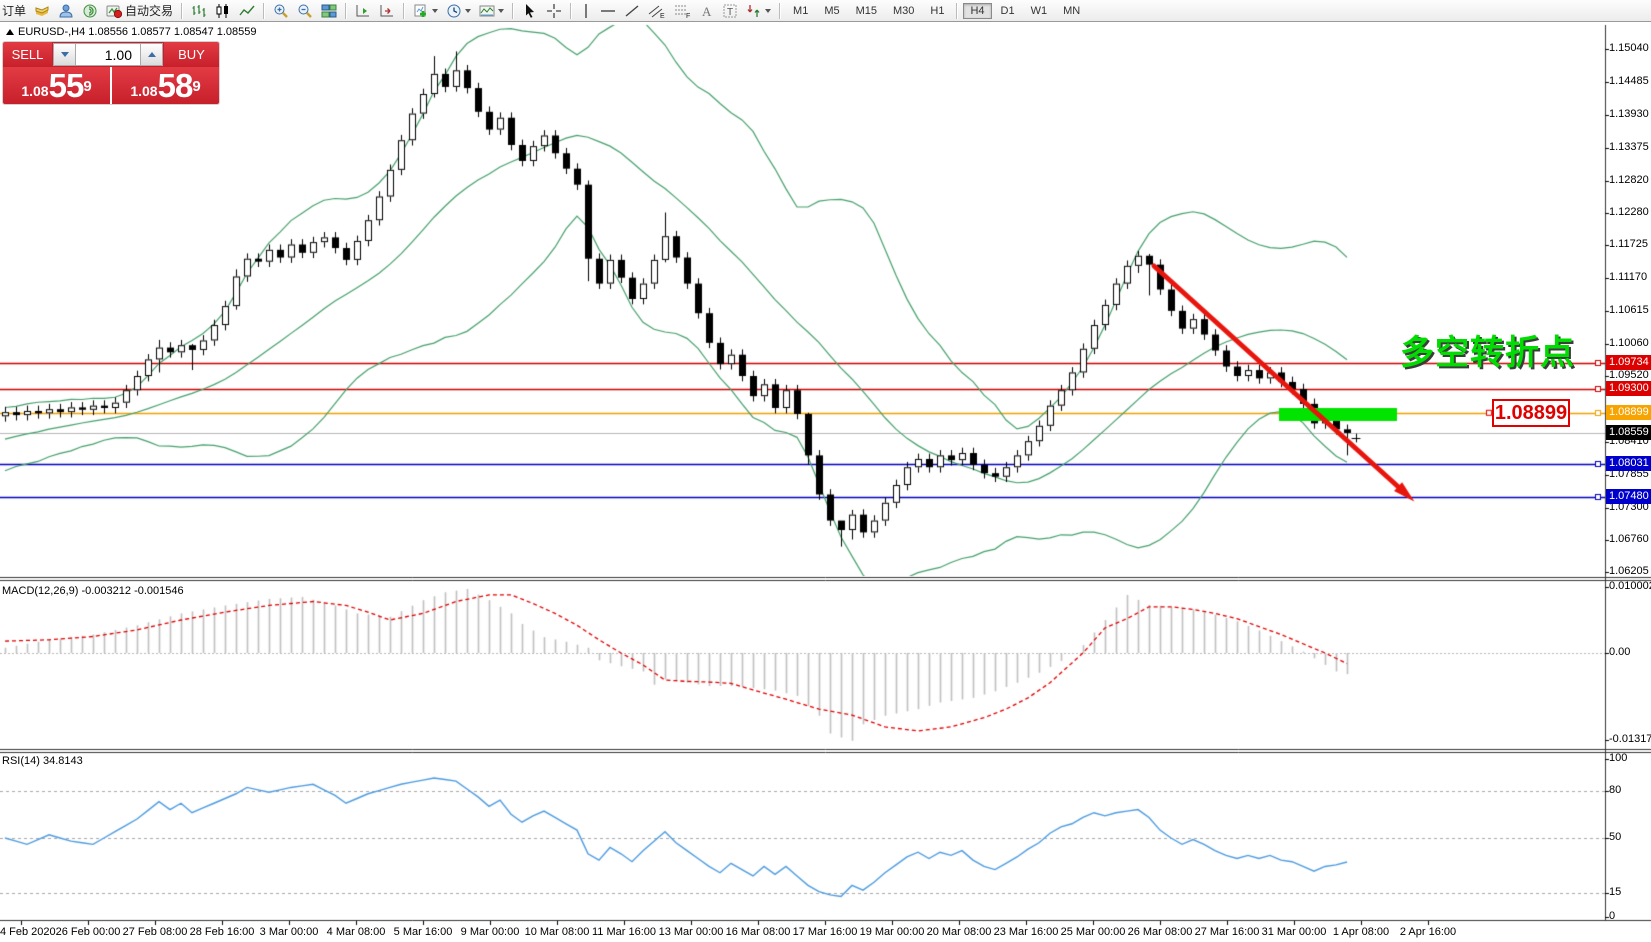 This screenshot has height=942, width=1651. What do you see at coordinates (1629, 80) in the screenshot?
I see `price-axis-label: 1.14485` at bounding box center [1629, 80].